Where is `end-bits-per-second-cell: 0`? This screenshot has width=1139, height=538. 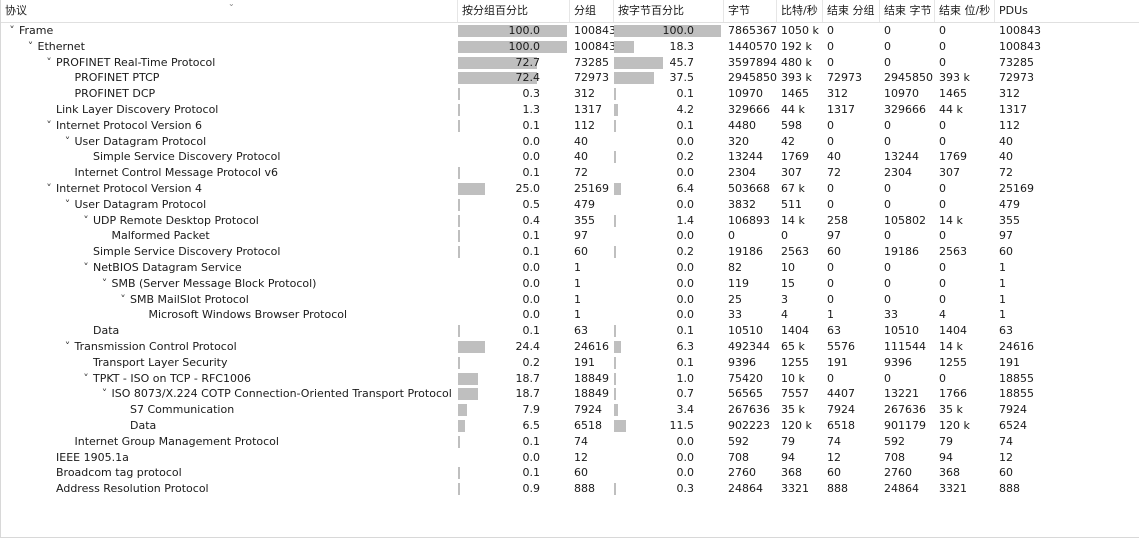 end-bits-per-second-cell: 0 is located at coordinates (942, 267).